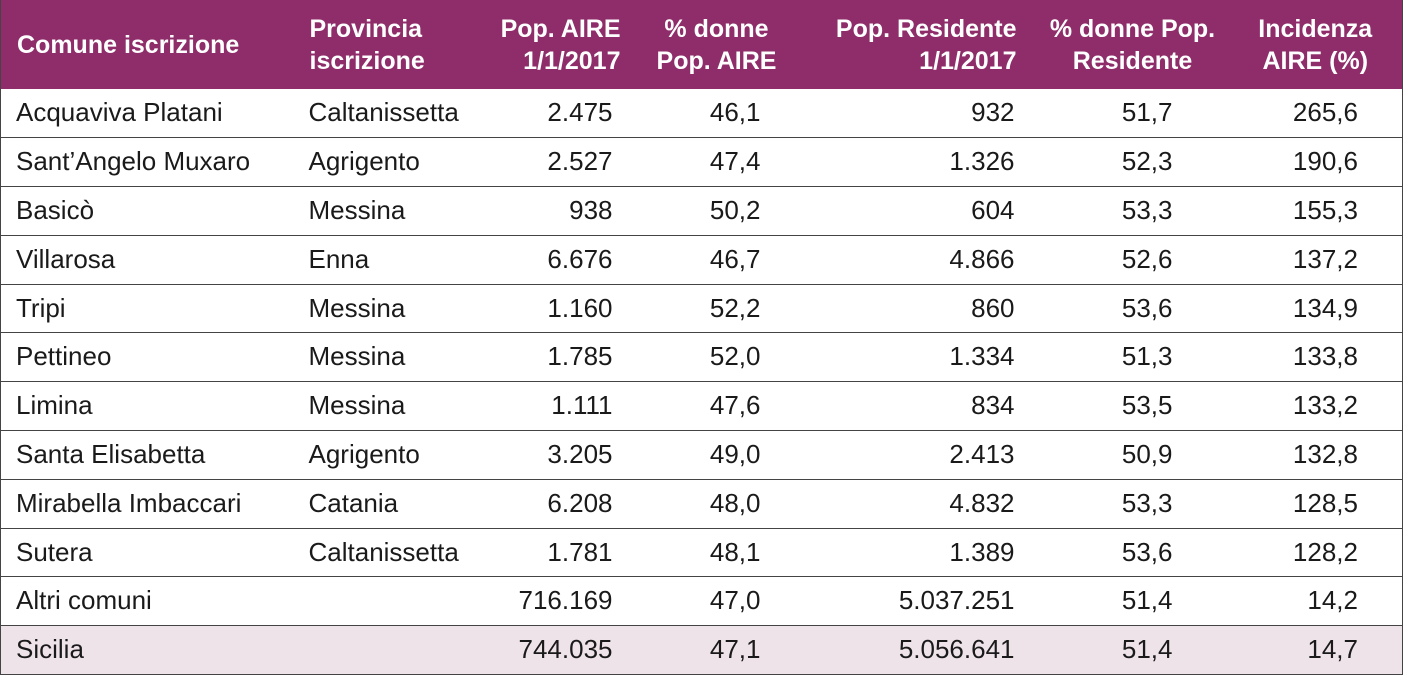 This screenshot has height=676, width=1404. I want to click on cell-incidenza: 128,5, so click(1315, 503).